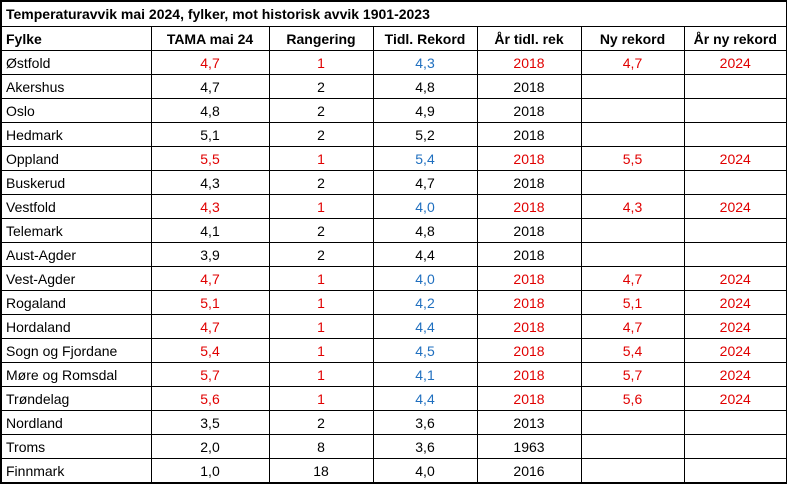  I want to click on cell-tidl-rekord: 4,9, so click(425, 110).